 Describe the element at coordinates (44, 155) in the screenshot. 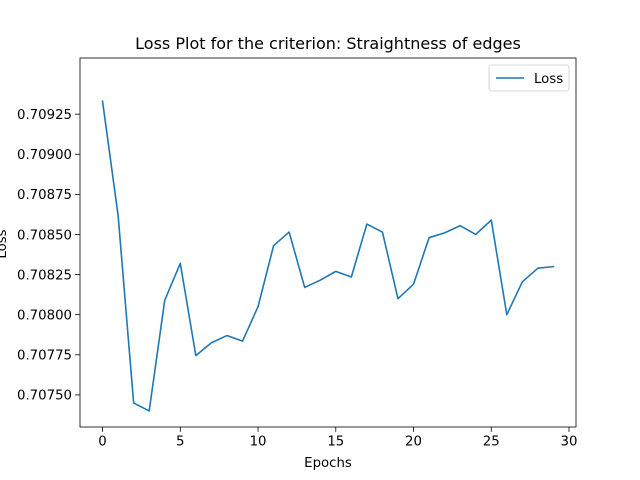

I see `y-tick-label: 0.70900` at that location.